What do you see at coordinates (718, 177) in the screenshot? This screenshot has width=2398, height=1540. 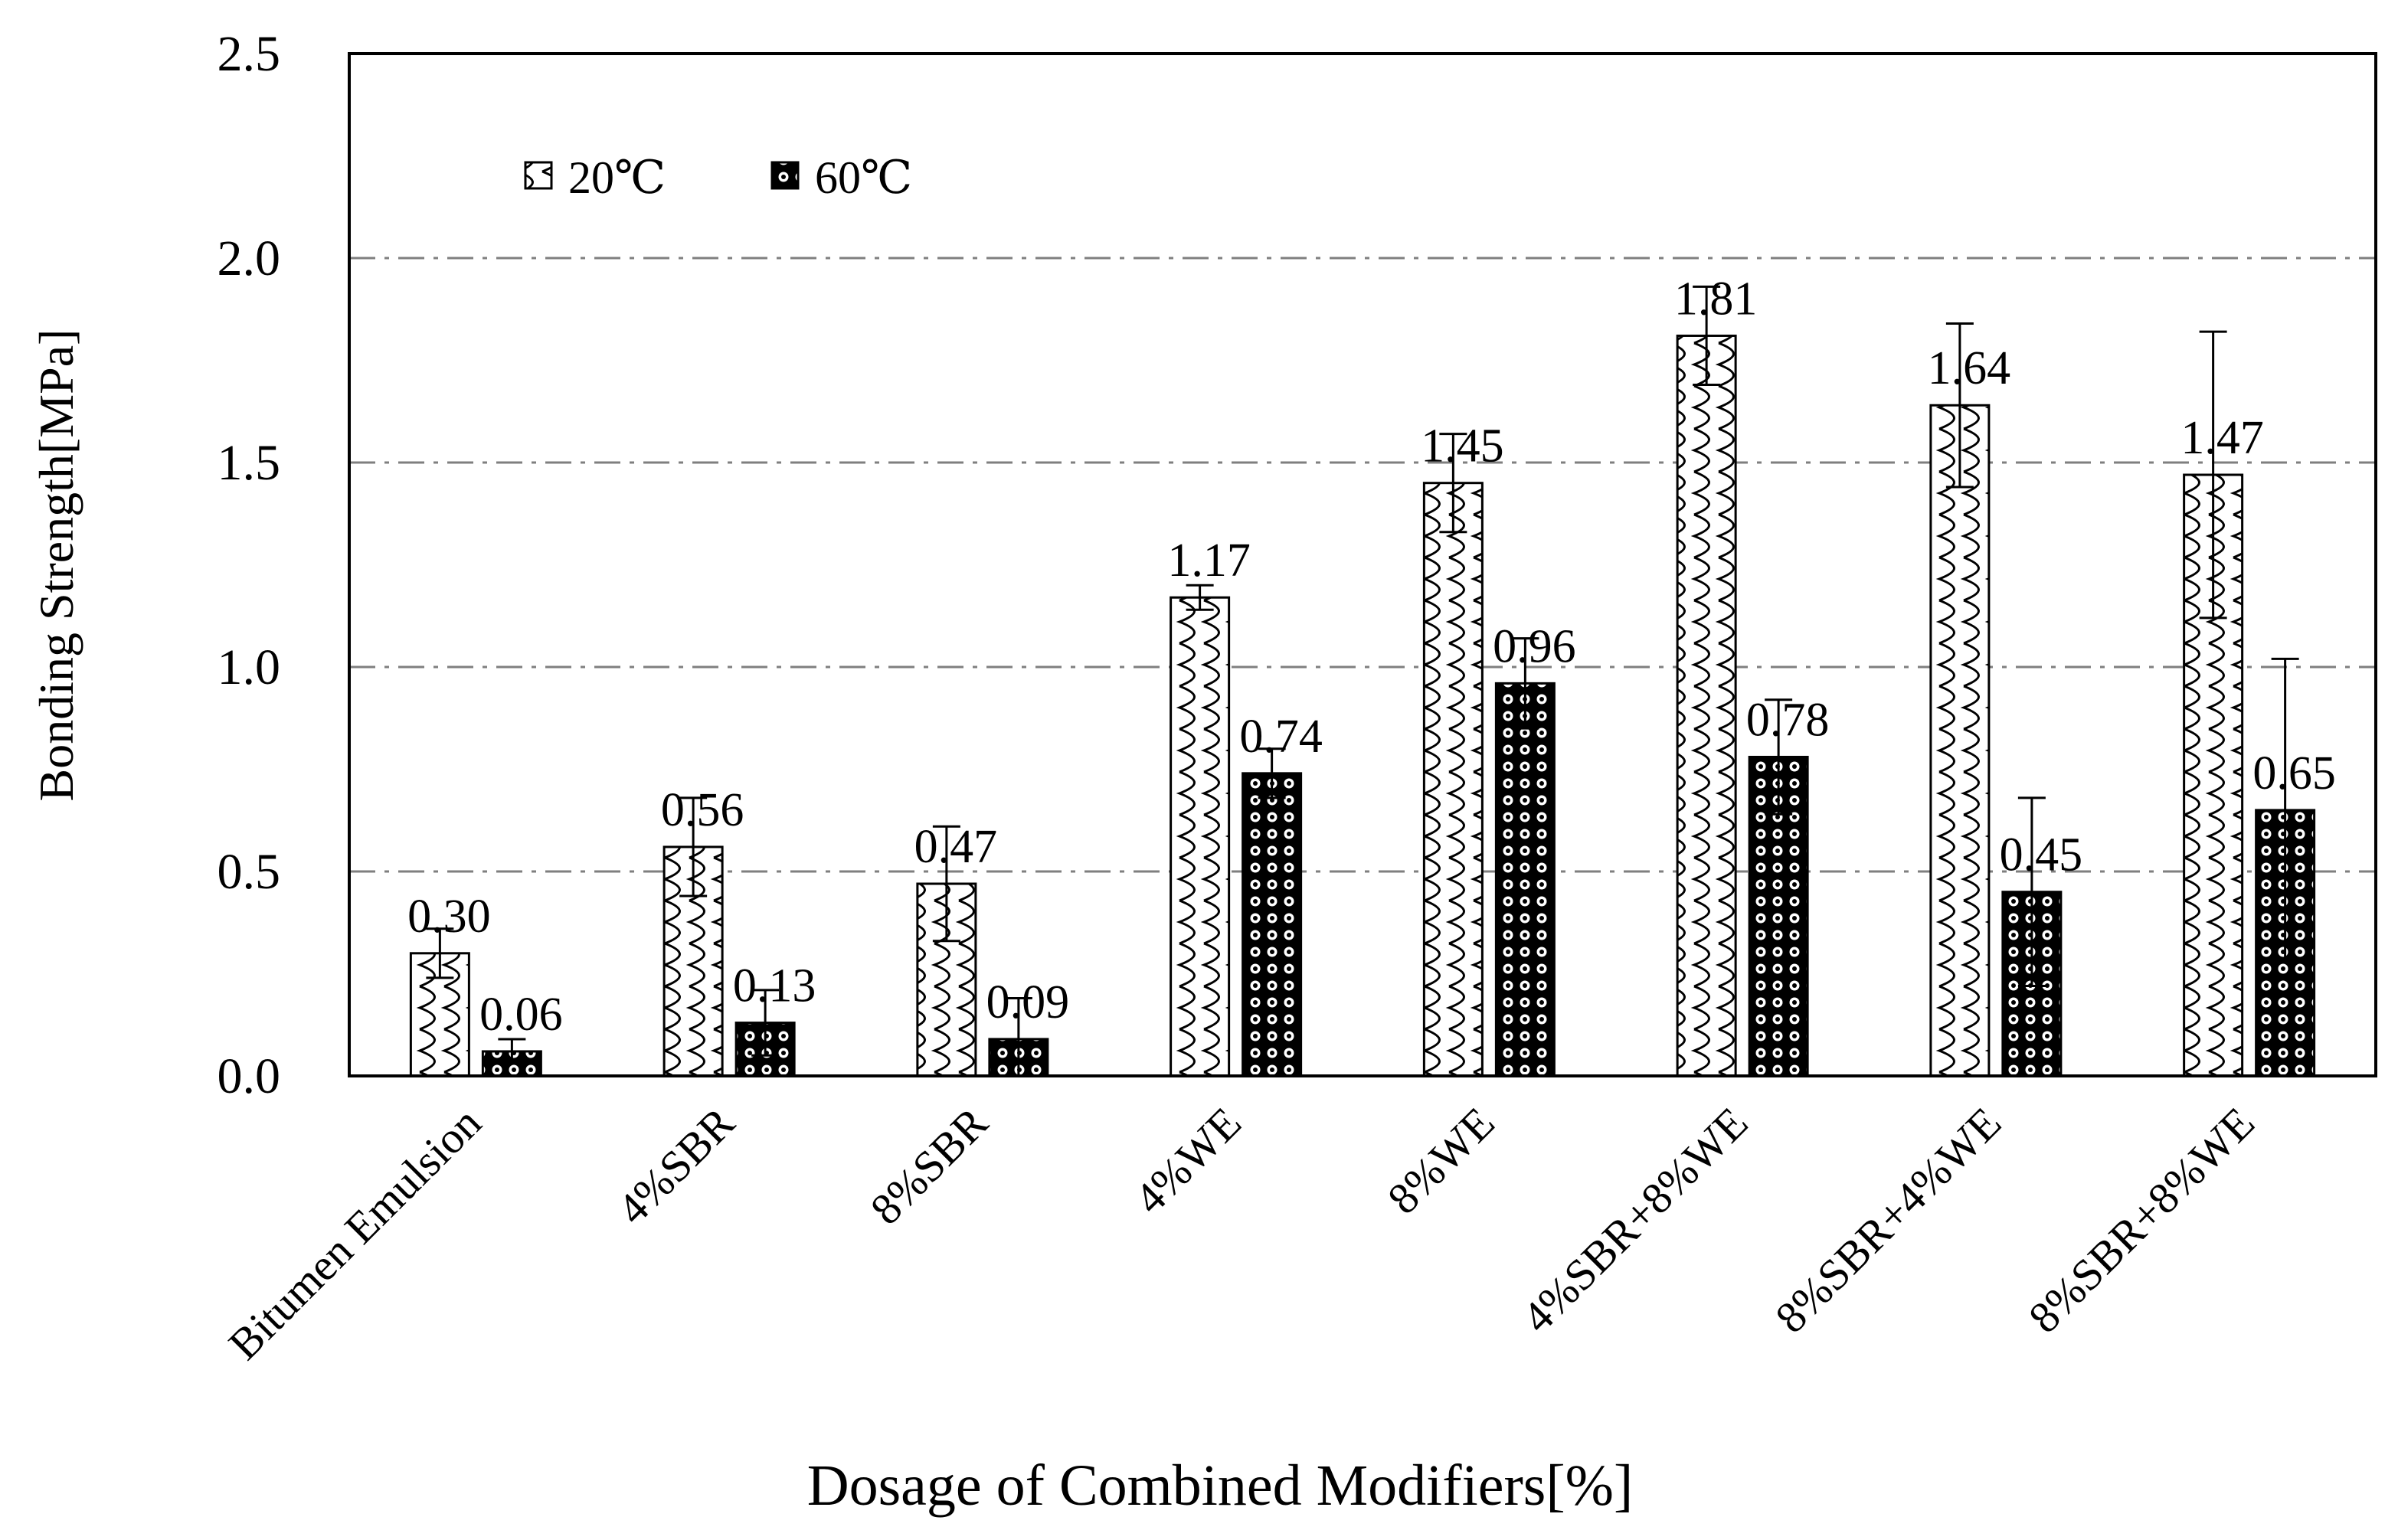 I see `legend: 20℃ 60℃` at bounding box center [718, 177].